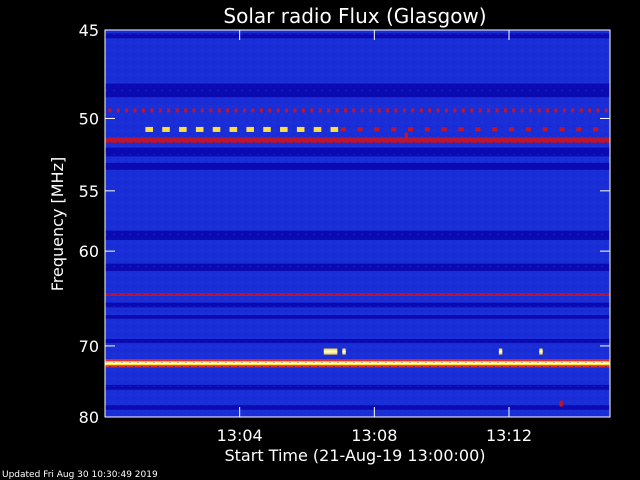 This screenshot has width=640, height=480. Describe the element at coordinates (500, 351) in the screenshot. I see `burst-2-core` at that location.